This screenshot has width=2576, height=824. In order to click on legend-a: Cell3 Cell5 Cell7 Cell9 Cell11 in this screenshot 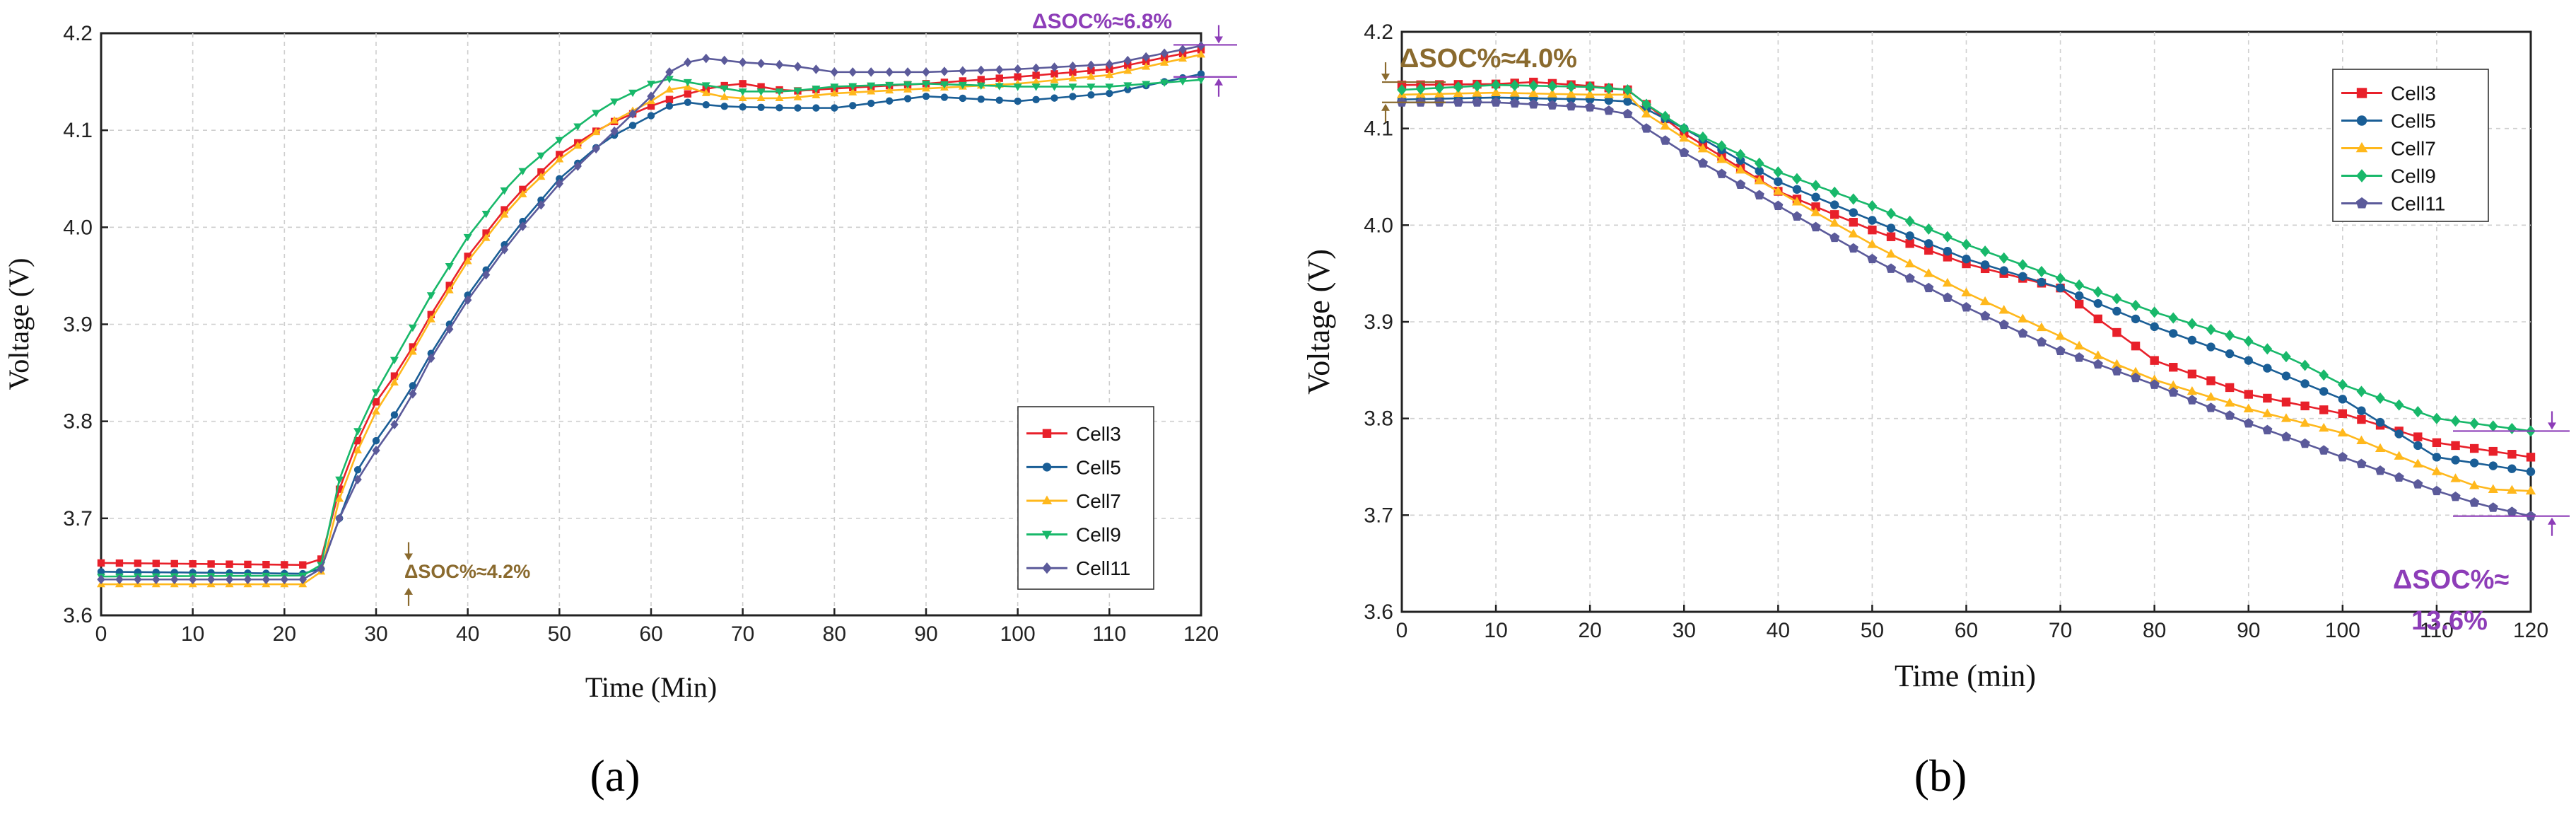, I will do `click(1086, 498)`.